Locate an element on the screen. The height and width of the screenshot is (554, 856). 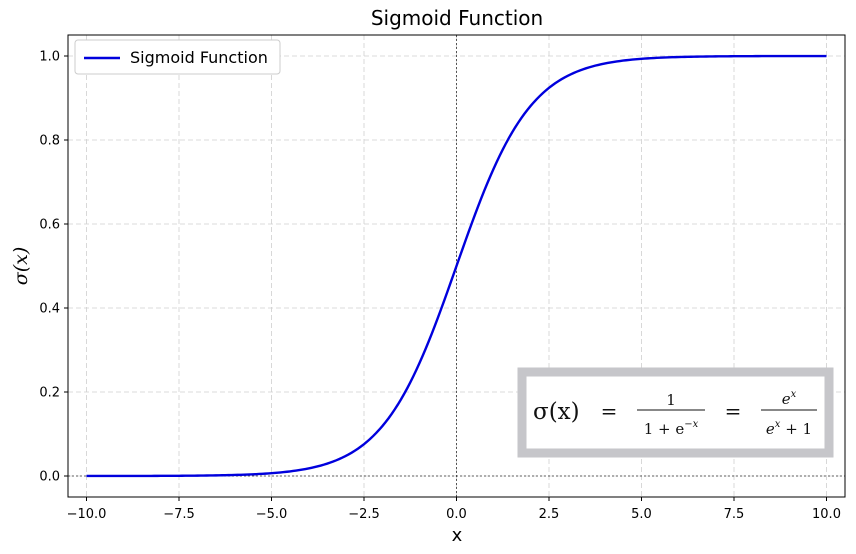
x-tick-label: 0.0 is located at coordinates (456, 514).